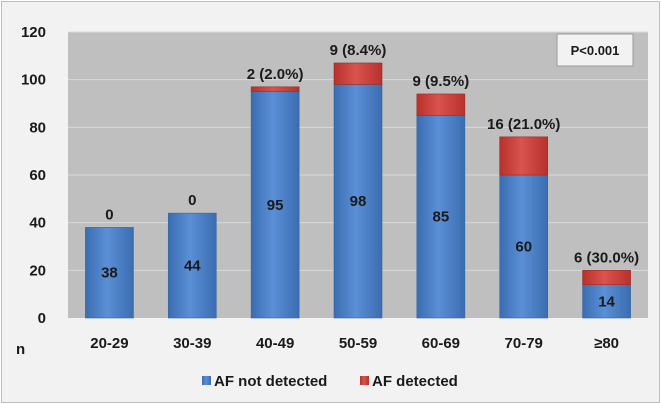 The height and width of the screenshot is (404, 661). What do you see at coordinates (37, 270) in the screenshot?
I see `y-tick-label: 20` at bounding box center [37, 270].